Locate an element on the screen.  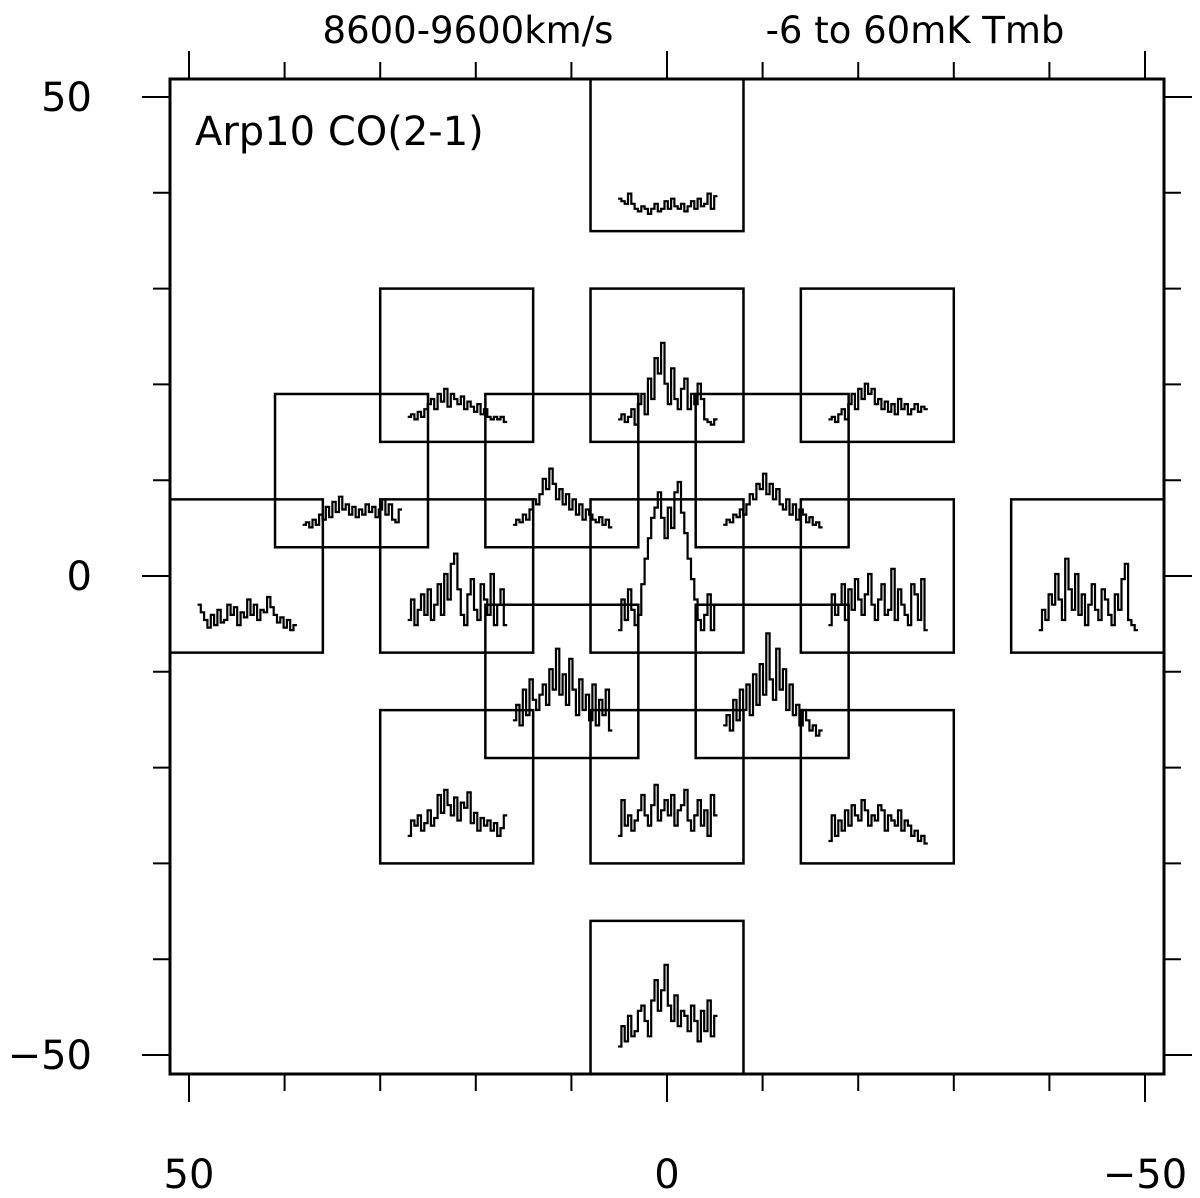
x-tick-label: −50 is located at coordinates (1145, 1175).